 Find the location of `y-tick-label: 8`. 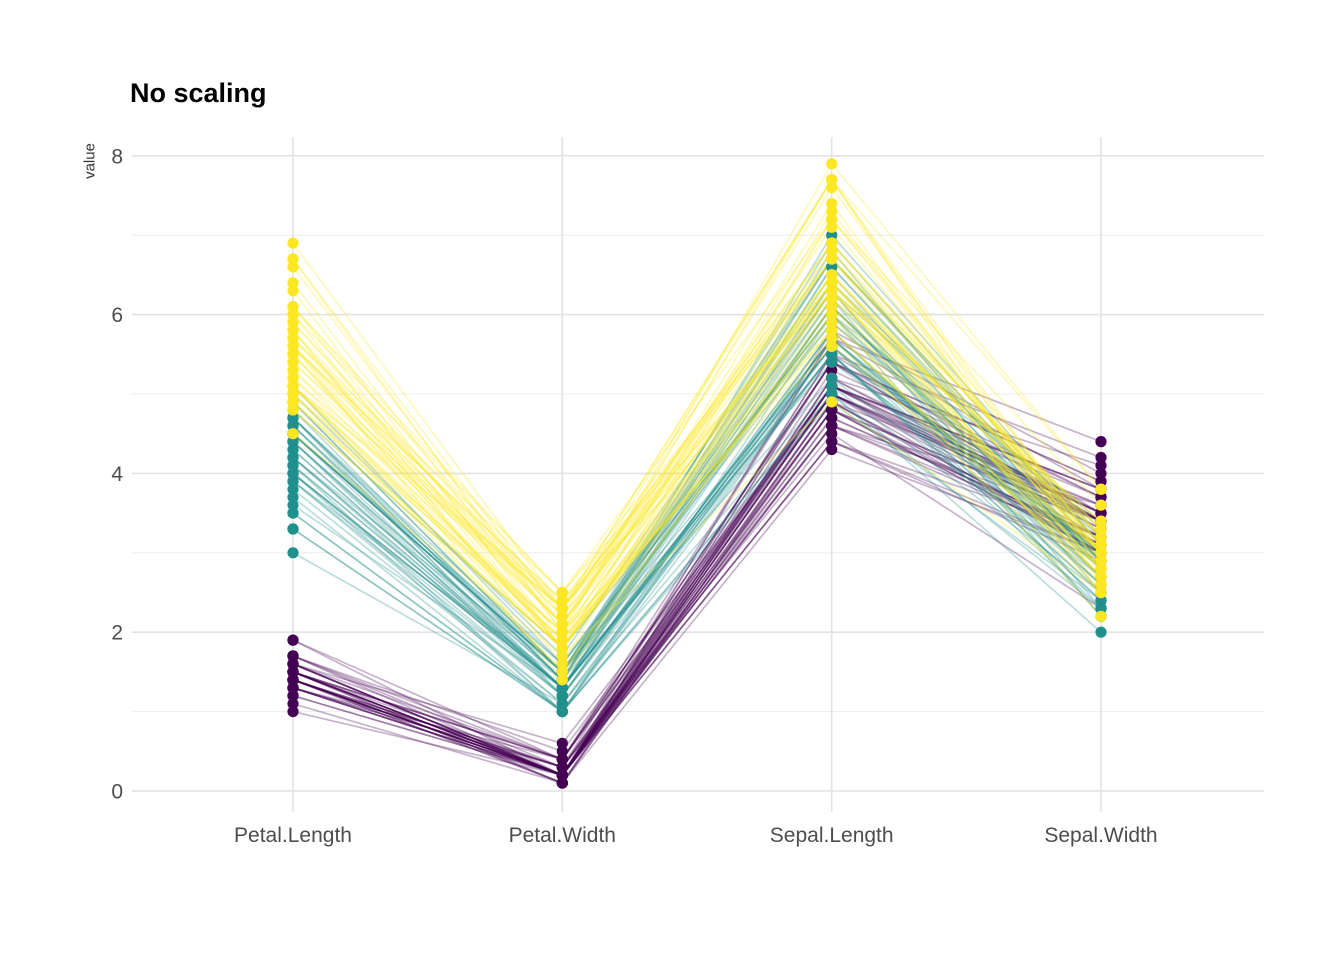

y-tick-label: 8 is located at coordinates (117, 156).